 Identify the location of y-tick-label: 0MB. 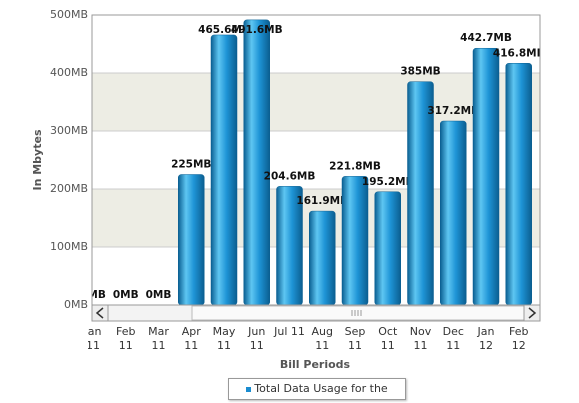
(76, 304).